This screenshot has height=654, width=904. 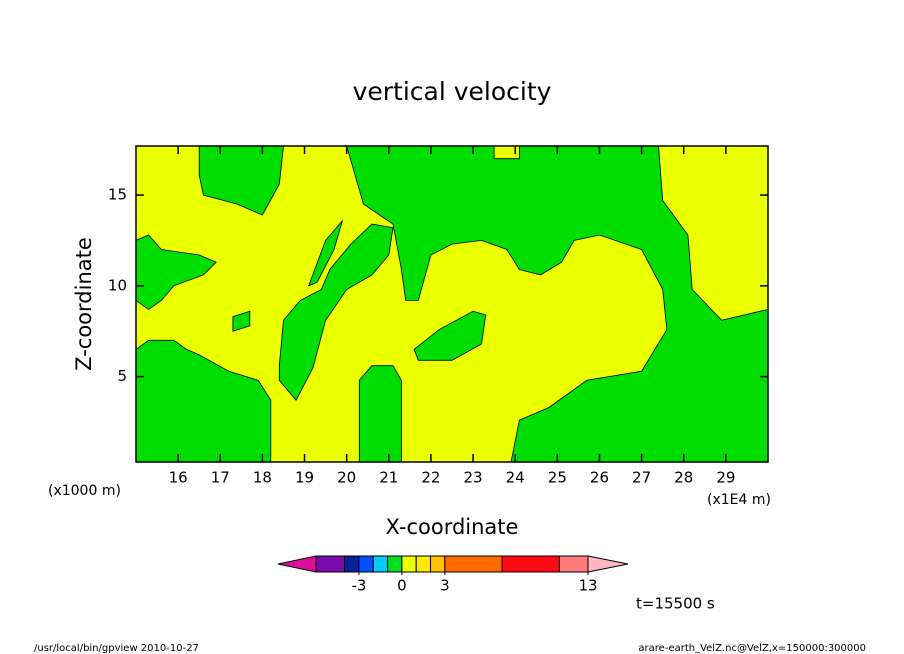 What do you see at coordinates (116, 648) in the screenshot?
I see `footer-left: /usr/local/bin/gpview 2010-10-27` at bounding box center [116, 648].